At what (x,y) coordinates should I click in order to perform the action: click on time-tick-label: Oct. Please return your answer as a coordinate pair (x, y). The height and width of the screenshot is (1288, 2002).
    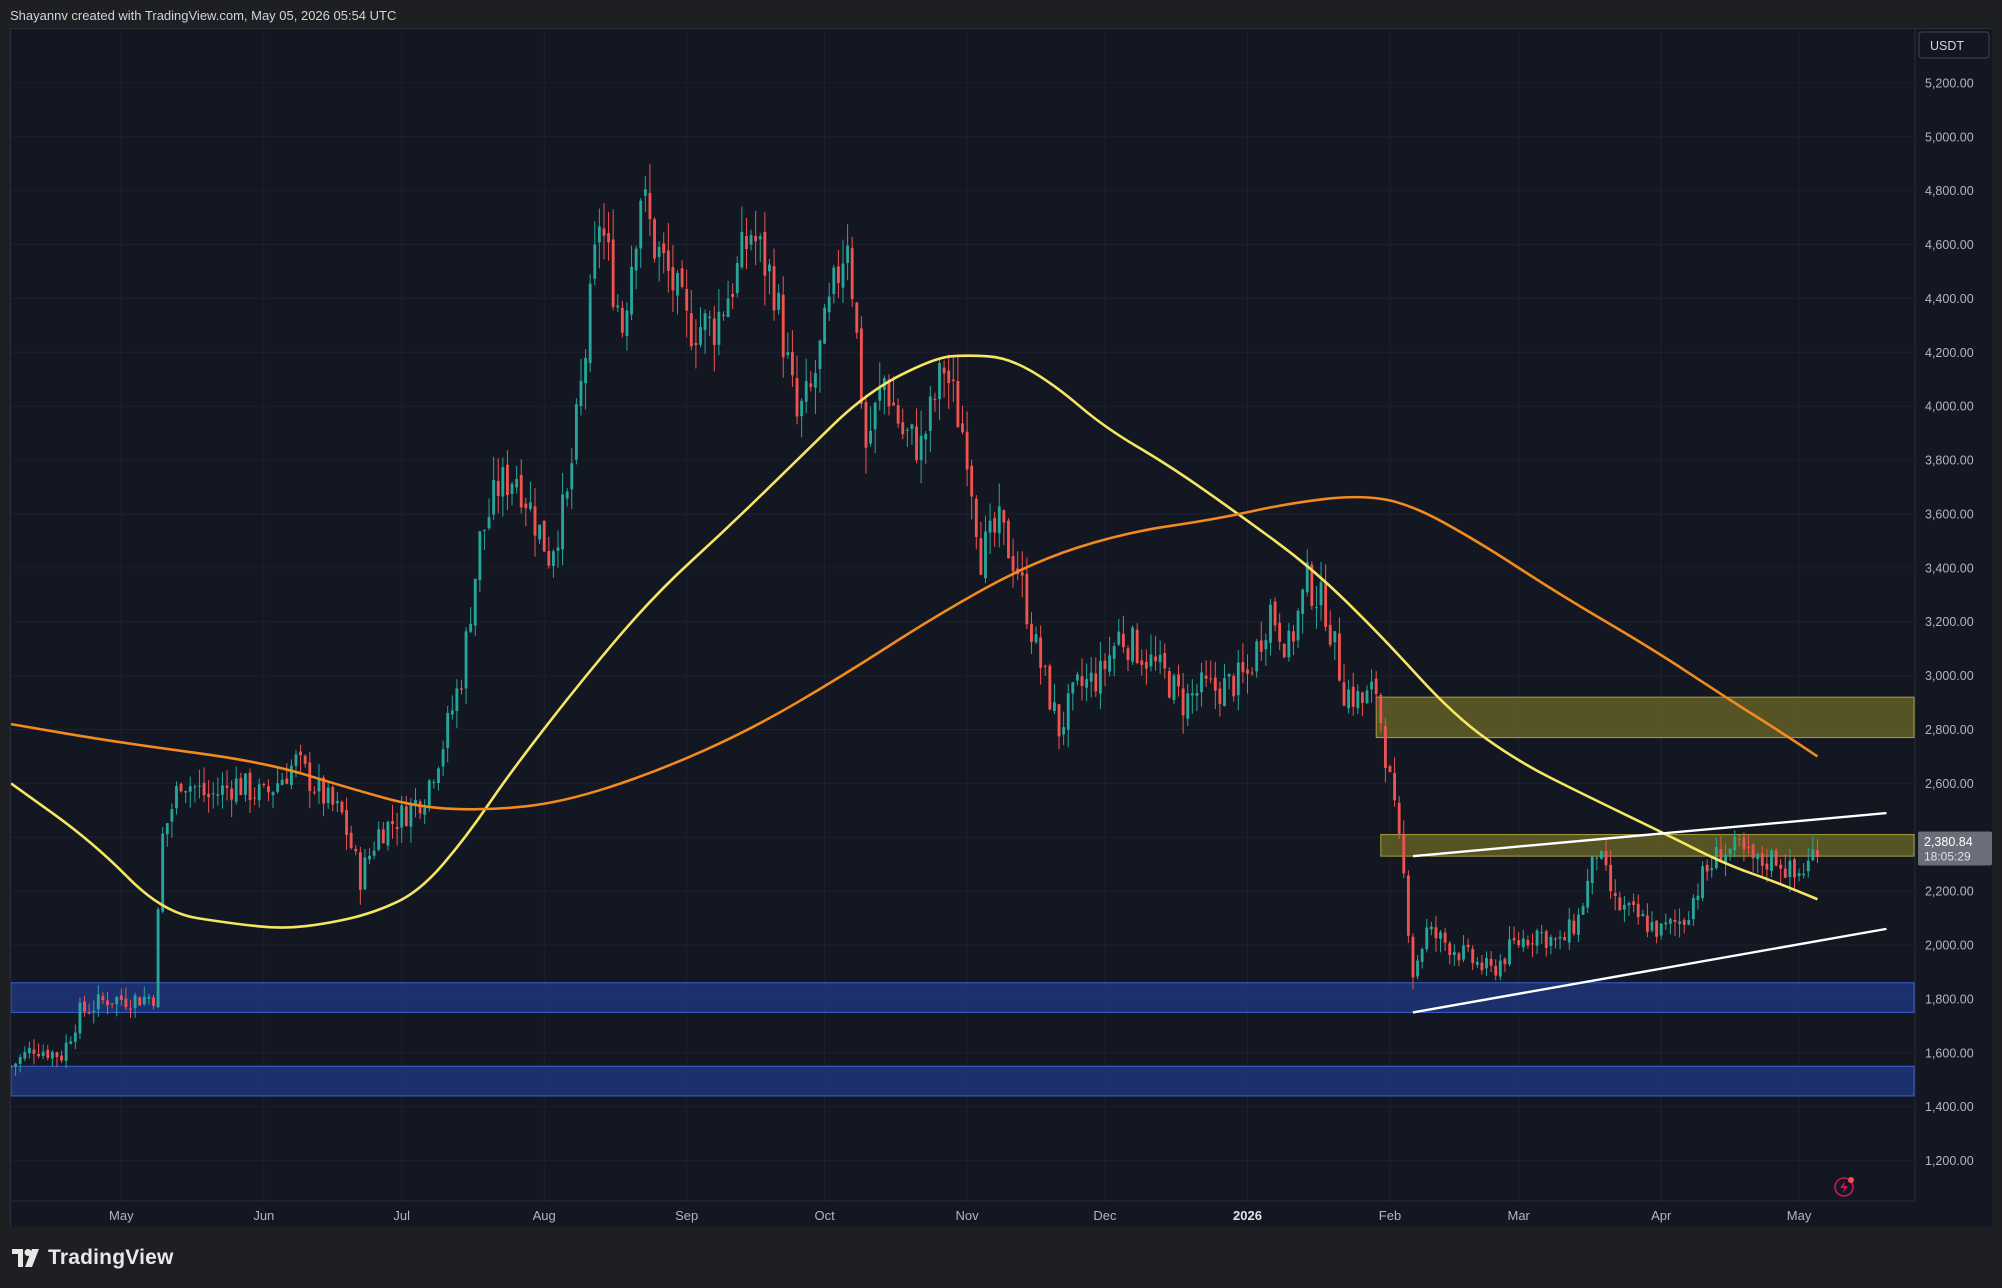
    Looking at the image, I should click on (824, 1215).